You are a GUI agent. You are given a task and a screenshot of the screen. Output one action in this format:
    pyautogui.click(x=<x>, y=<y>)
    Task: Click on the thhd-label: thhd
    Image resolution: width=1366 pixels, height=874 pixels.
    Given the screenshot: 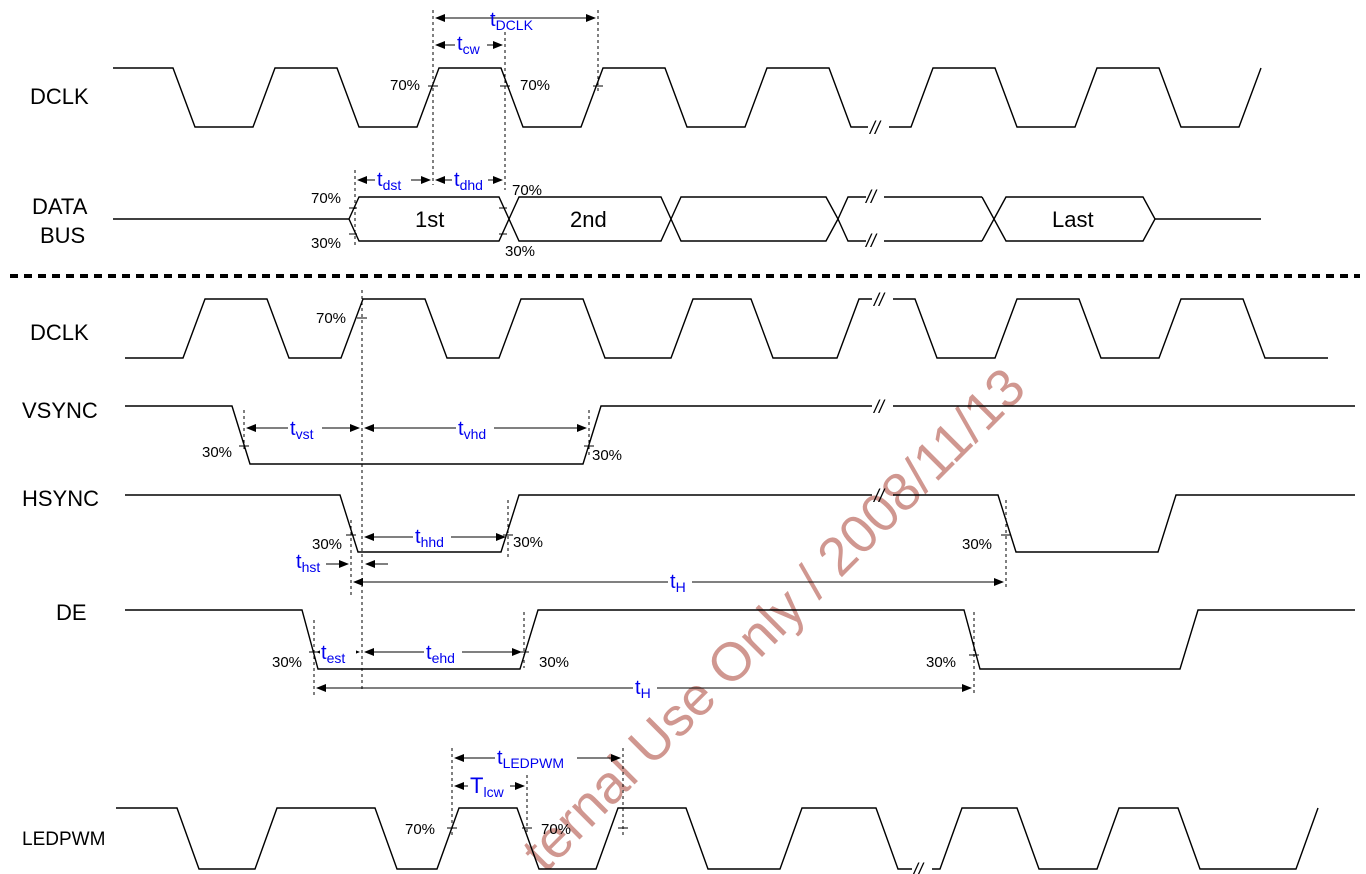 What is the action you would take?
    pyautogui.click(x=429, y=538)
    